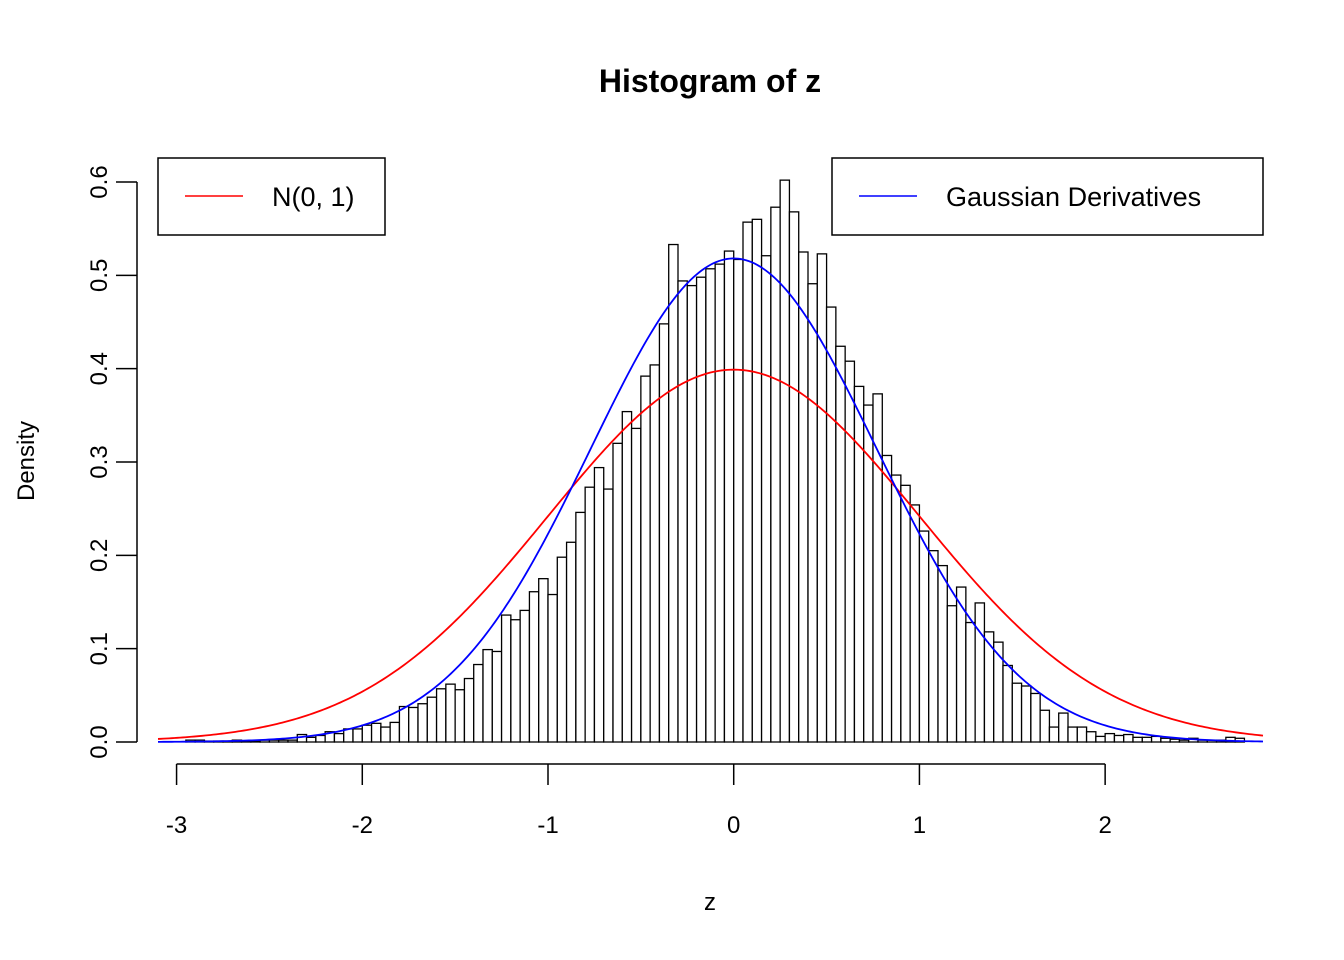  I want to click on x-tick-label: -3, so click(176, 825).